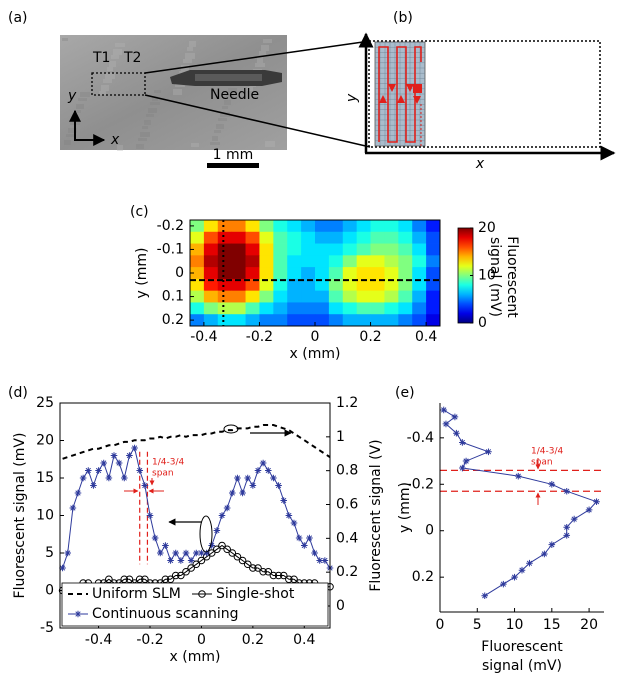 The width and height of the screenshot is (624, 700). I want to click on x-axis-label: x, so click(480, 164).